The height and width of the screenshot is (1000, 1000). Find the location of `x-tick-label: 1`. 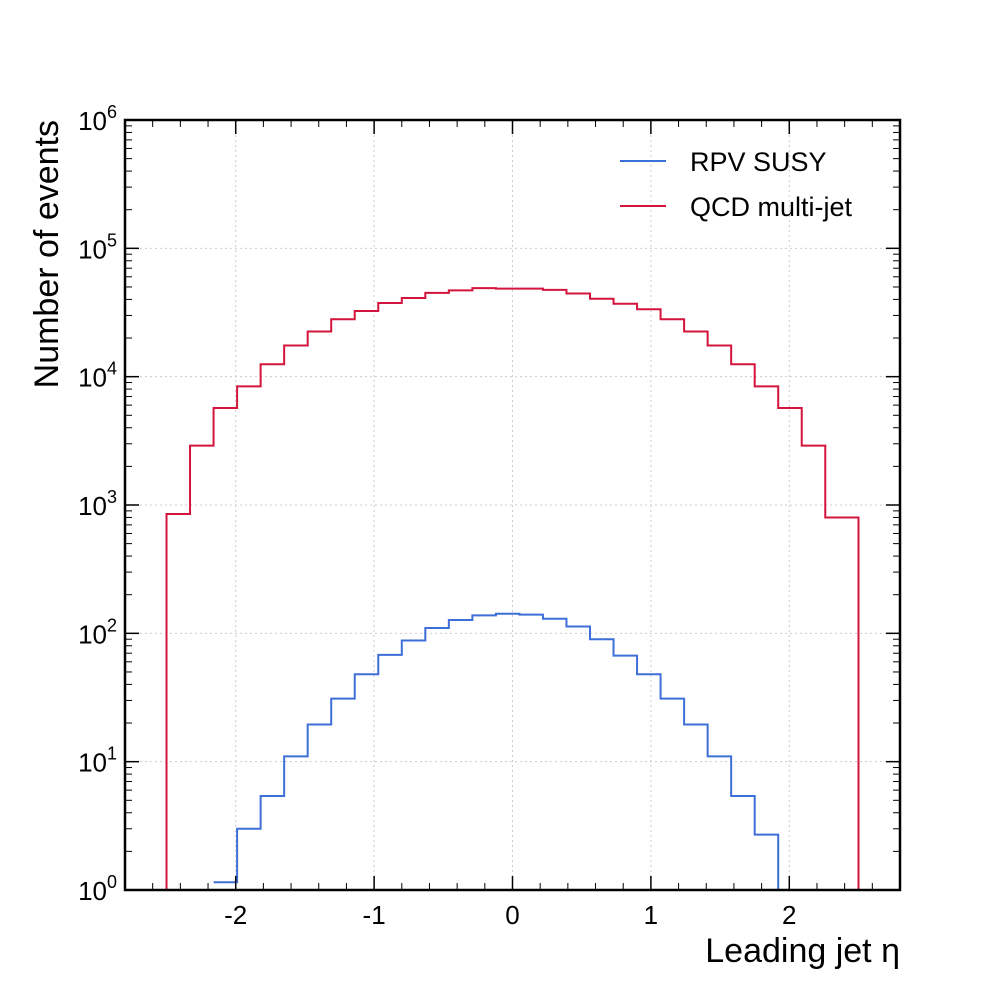

x-tick-label: 1 is located at coordinates (651, 915).